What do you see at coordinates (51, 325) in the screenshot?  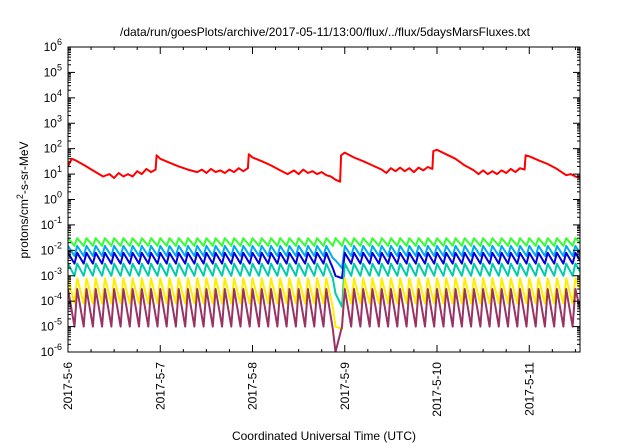 I see `y-tick-label: 10⁻⁵` at bounding box center [51, 325].